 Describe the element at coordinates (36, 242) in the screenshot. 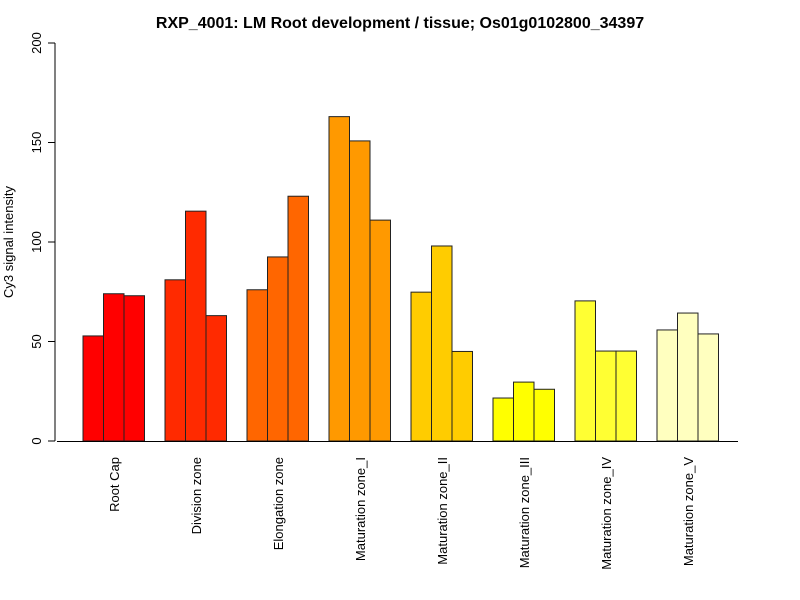

I see `y-tick-label: 100` at that location.